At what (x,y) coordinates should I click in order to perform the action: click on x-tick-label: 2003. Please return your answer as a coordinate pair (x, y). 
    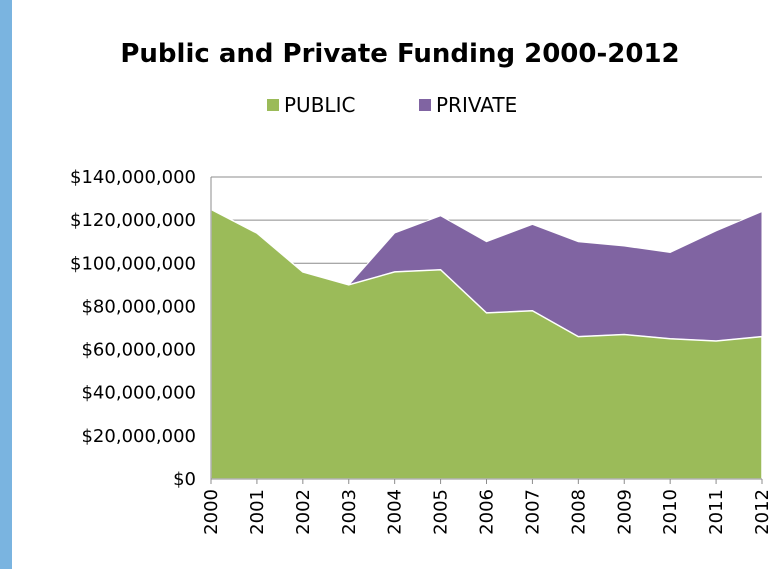
    Looking at the image, I should click on (349, 512).